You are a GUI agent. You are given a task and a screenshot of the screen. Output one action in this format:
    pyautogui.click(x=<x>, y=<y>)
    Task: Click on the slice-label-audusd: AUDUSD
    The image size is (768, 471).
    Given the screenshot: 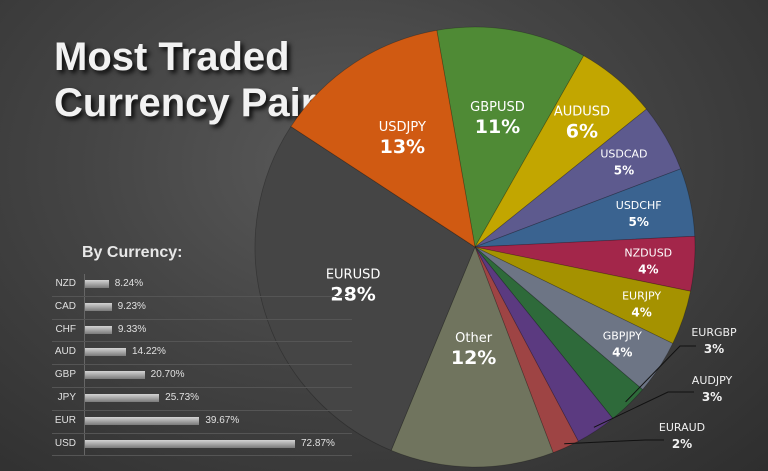 What is the action you would take?
    pyautogui.click(x=582, y=111)
    